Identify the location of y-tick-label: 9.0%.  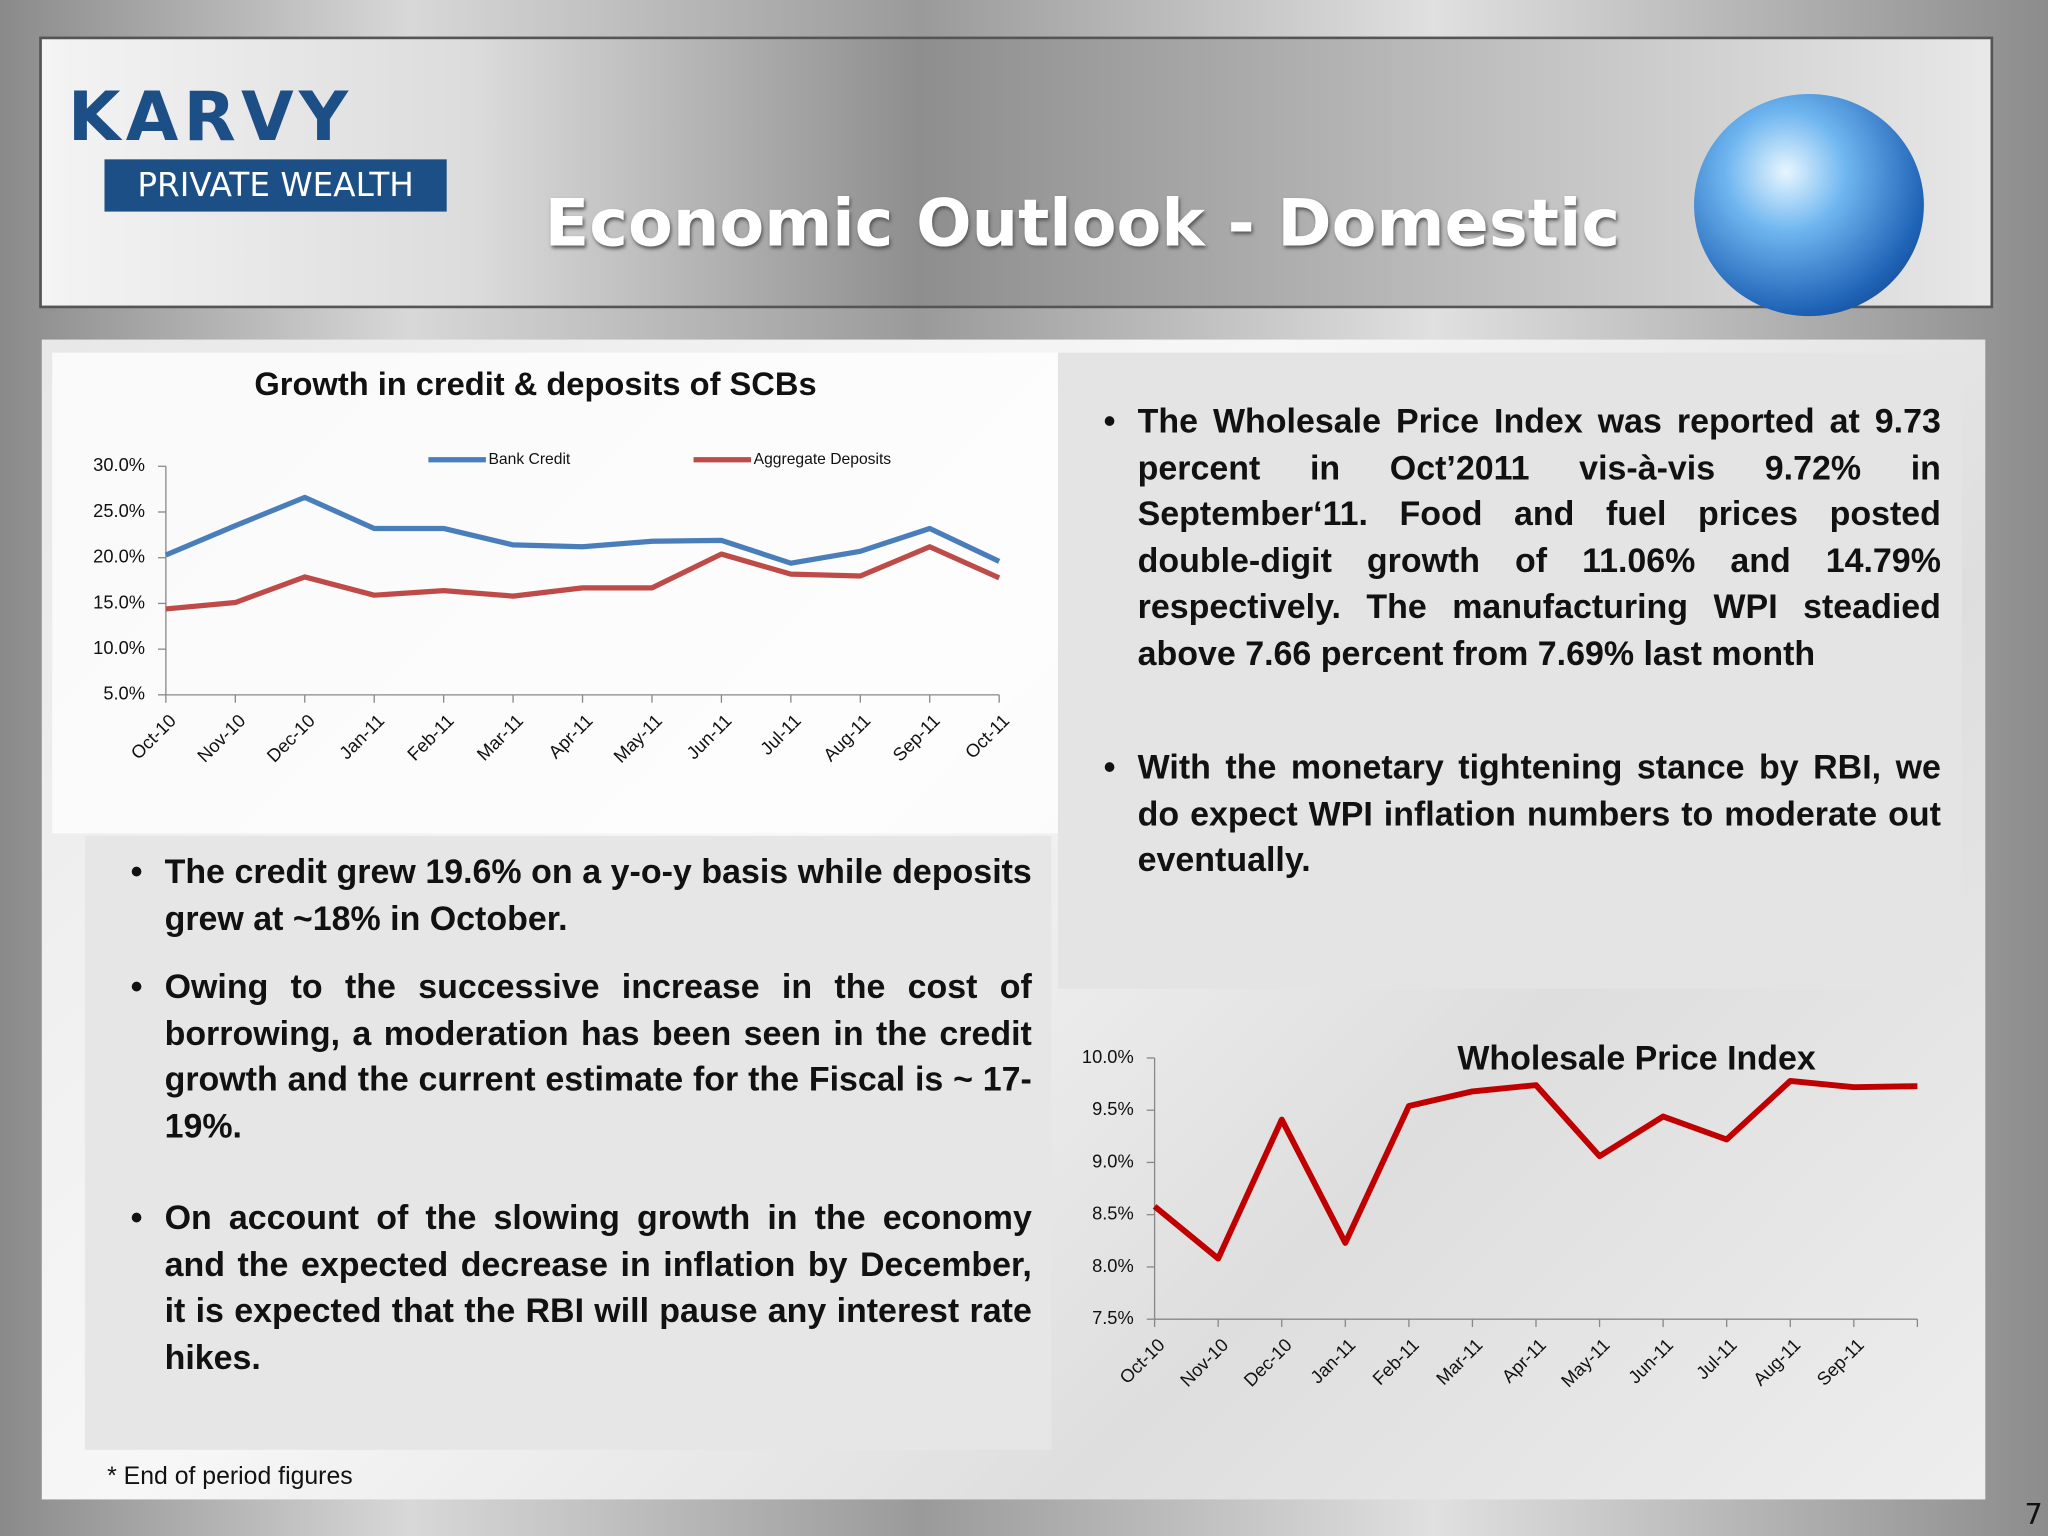
(1113, 1160).